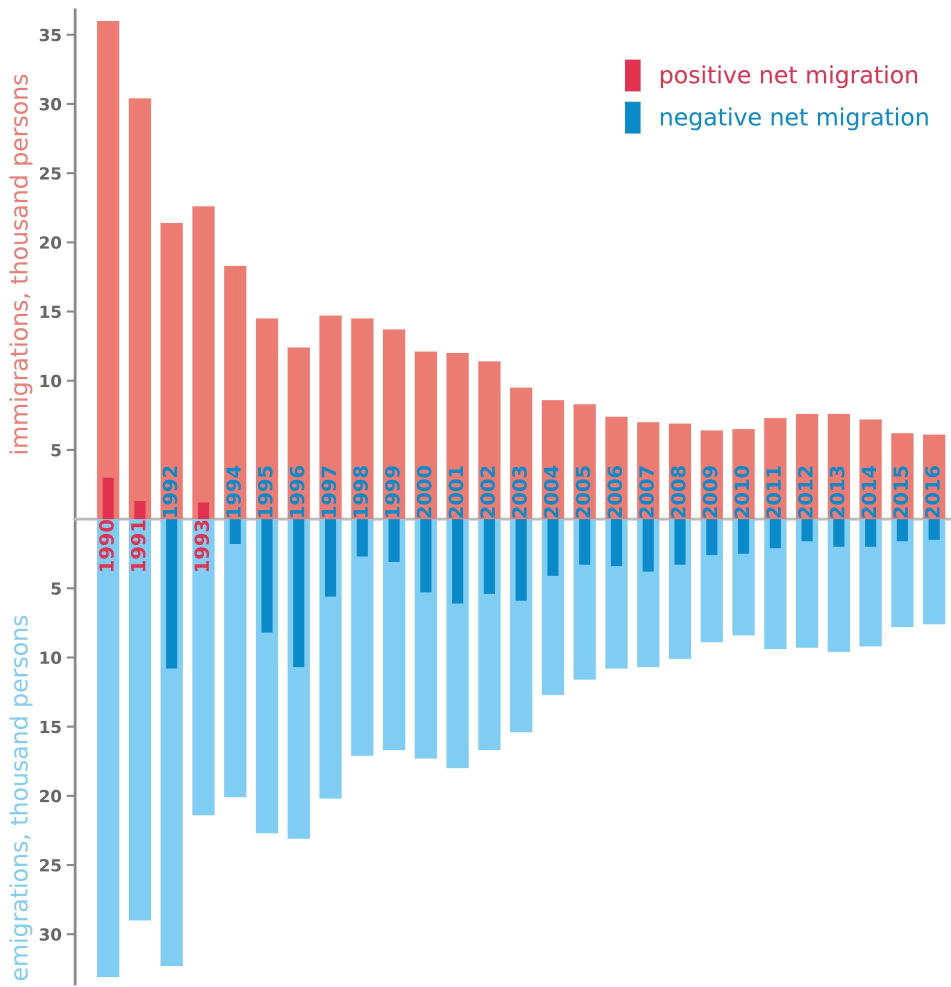 This screenshot has height=987, width=951. What do you see at coordinates (50, 35) in the screenshot?
I see `y-tick-label: 35` at bounding box center [50, 35].